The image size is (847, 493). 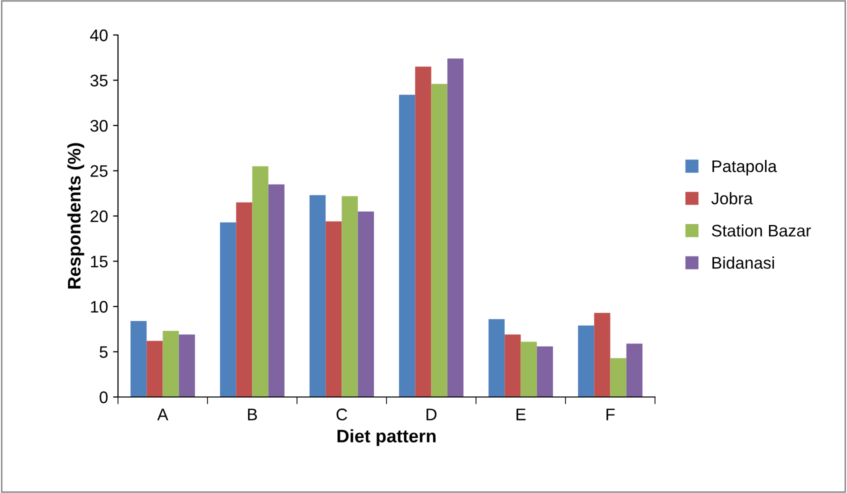 I want to click on legend-label: Station Bazar, so click(x=761, y=230).